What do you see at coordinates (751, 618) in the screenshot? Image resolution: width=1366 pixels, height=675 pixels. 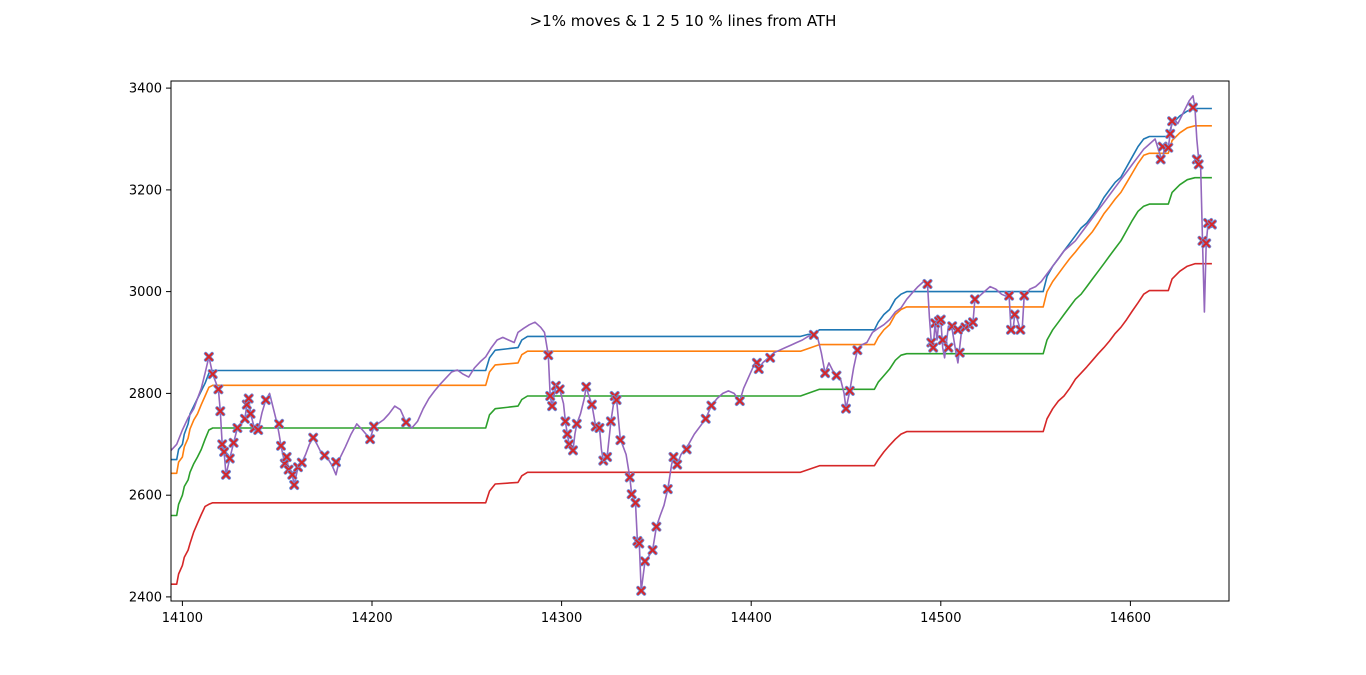 I see `x-tick-label: 14400` at bounding box center [751, 618].